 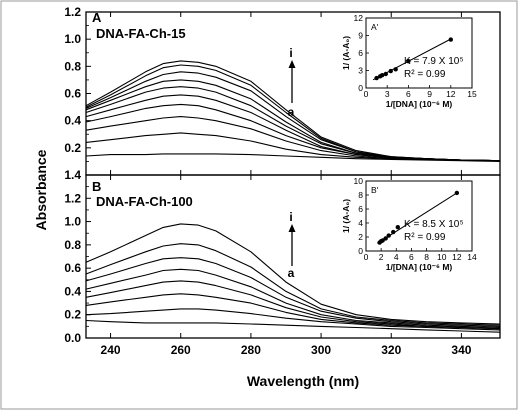 I want to click on panel-b-inset-x-tick-label: 0, so click(x=366, y=257).